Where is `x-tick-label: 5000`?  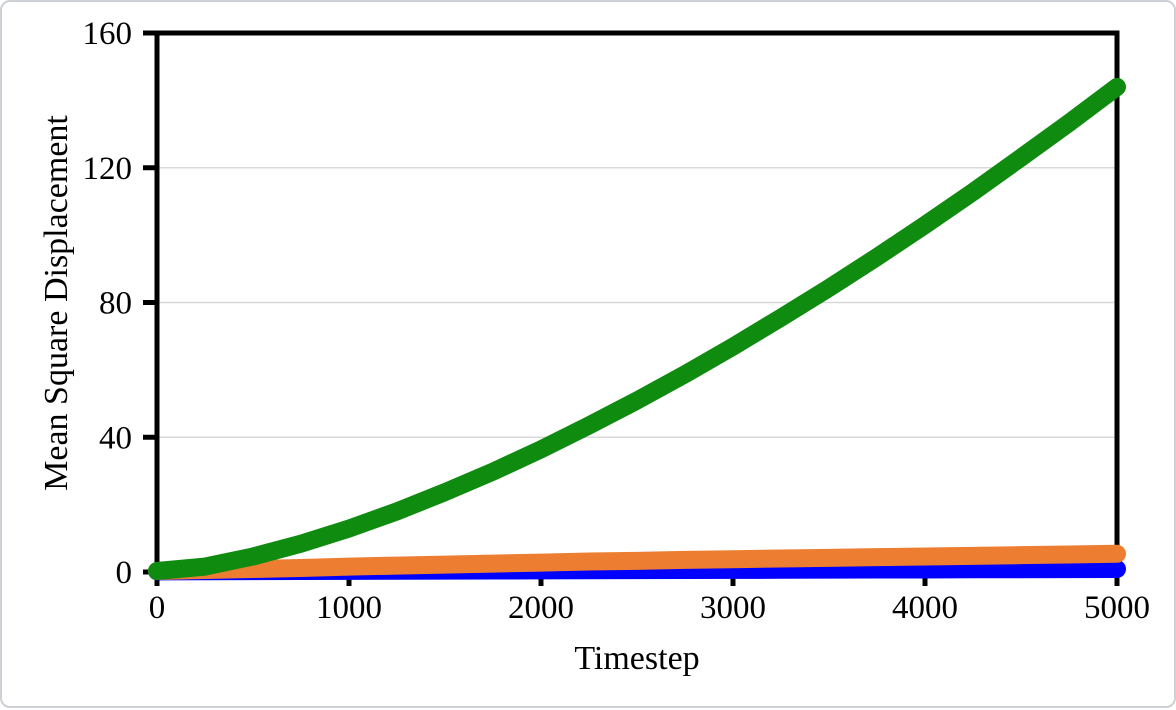
x-tick-label: 5000 is located at coordinates (1117, 608).